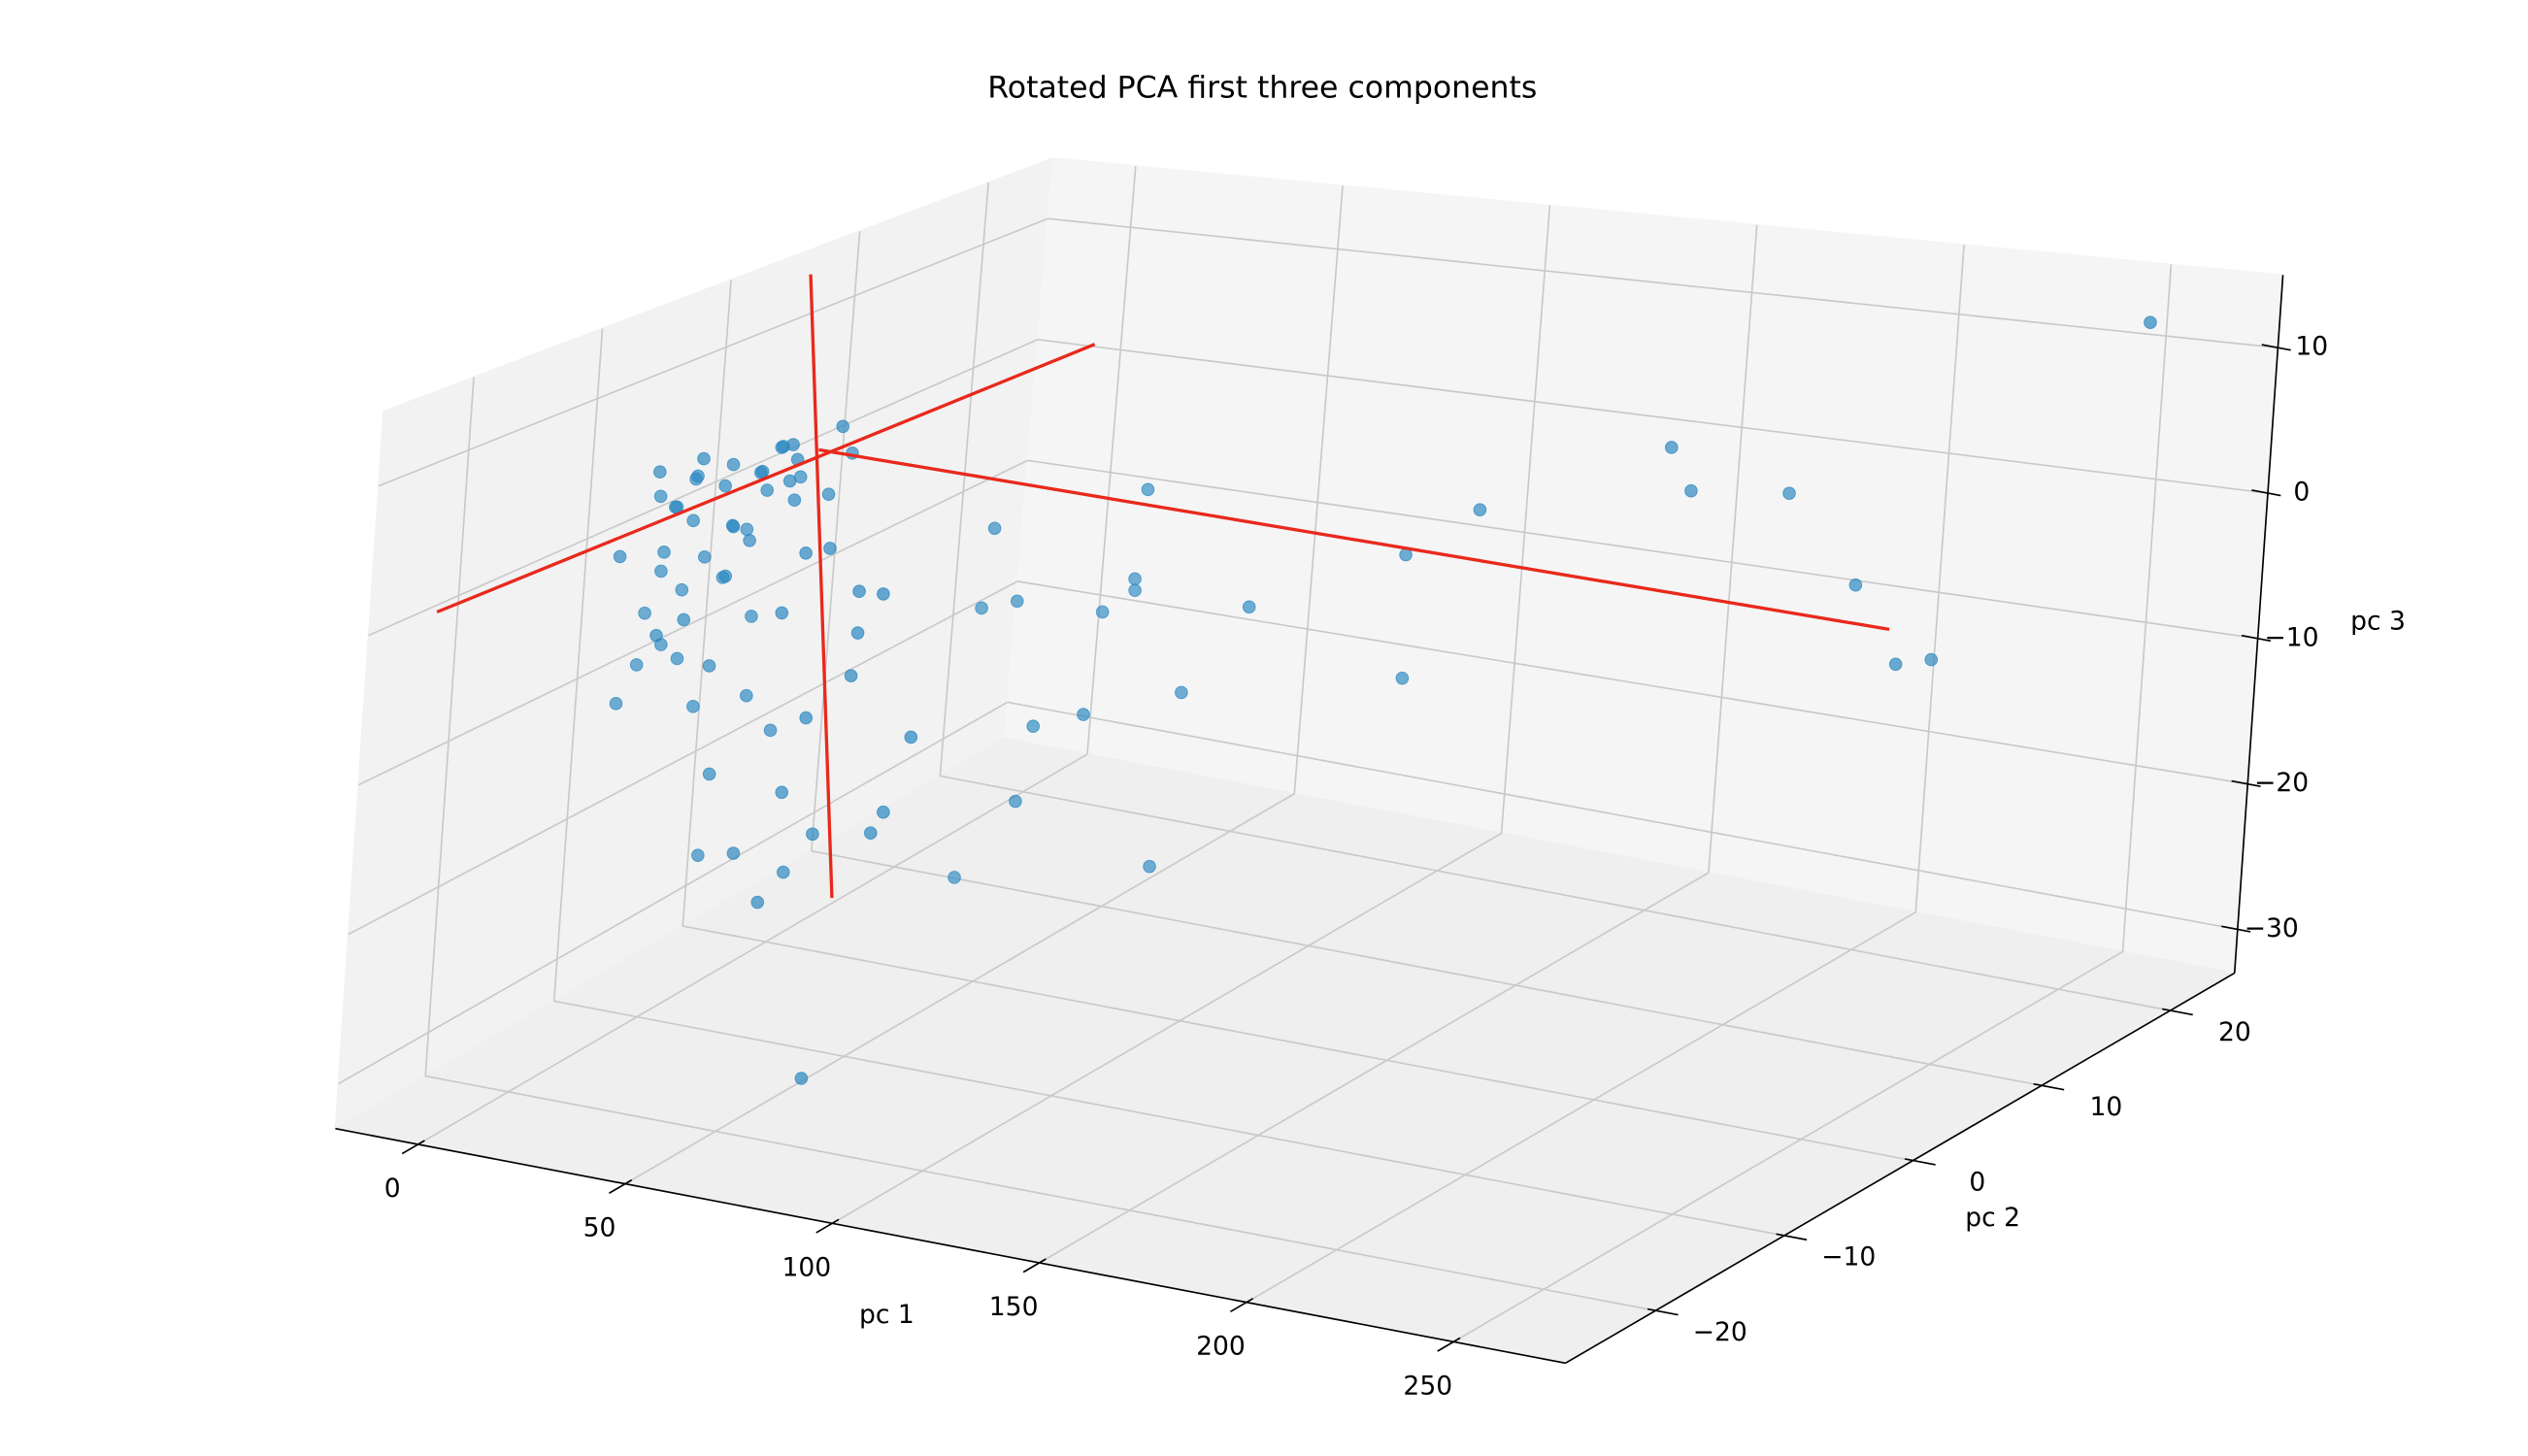  Describe the element at coordinates (1720, 1332) in the screenshot. I see `y-tick-label: −20` at that location.